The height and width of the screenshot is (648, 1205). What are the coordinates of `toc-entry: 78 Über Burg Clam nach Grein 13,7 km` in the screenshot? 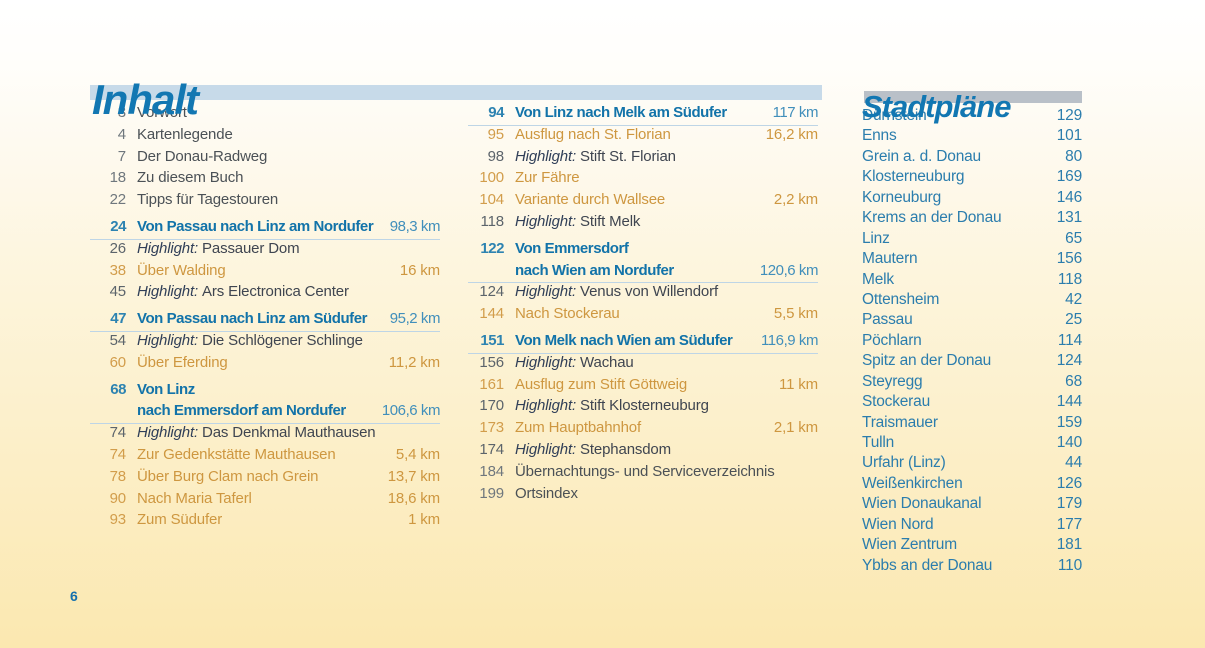 It's located at (265, 478).